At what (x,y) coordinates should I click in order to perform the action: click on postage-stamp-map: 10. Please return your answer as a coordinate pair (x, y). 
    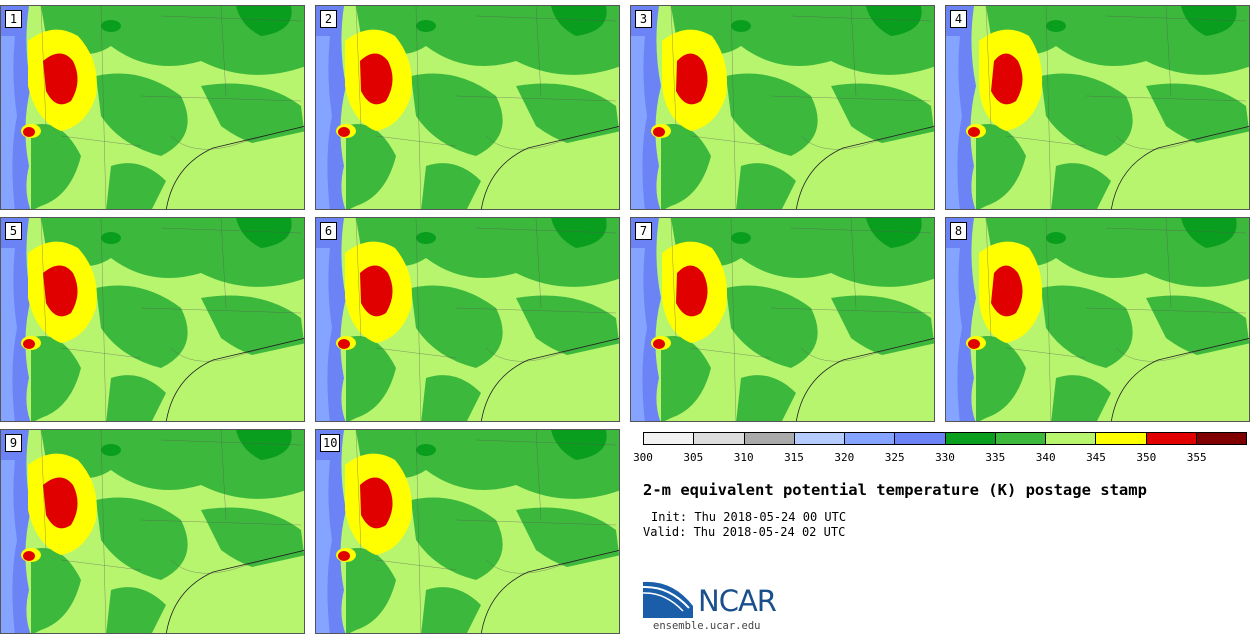
    Looking at the image, I should click on (467, 531).